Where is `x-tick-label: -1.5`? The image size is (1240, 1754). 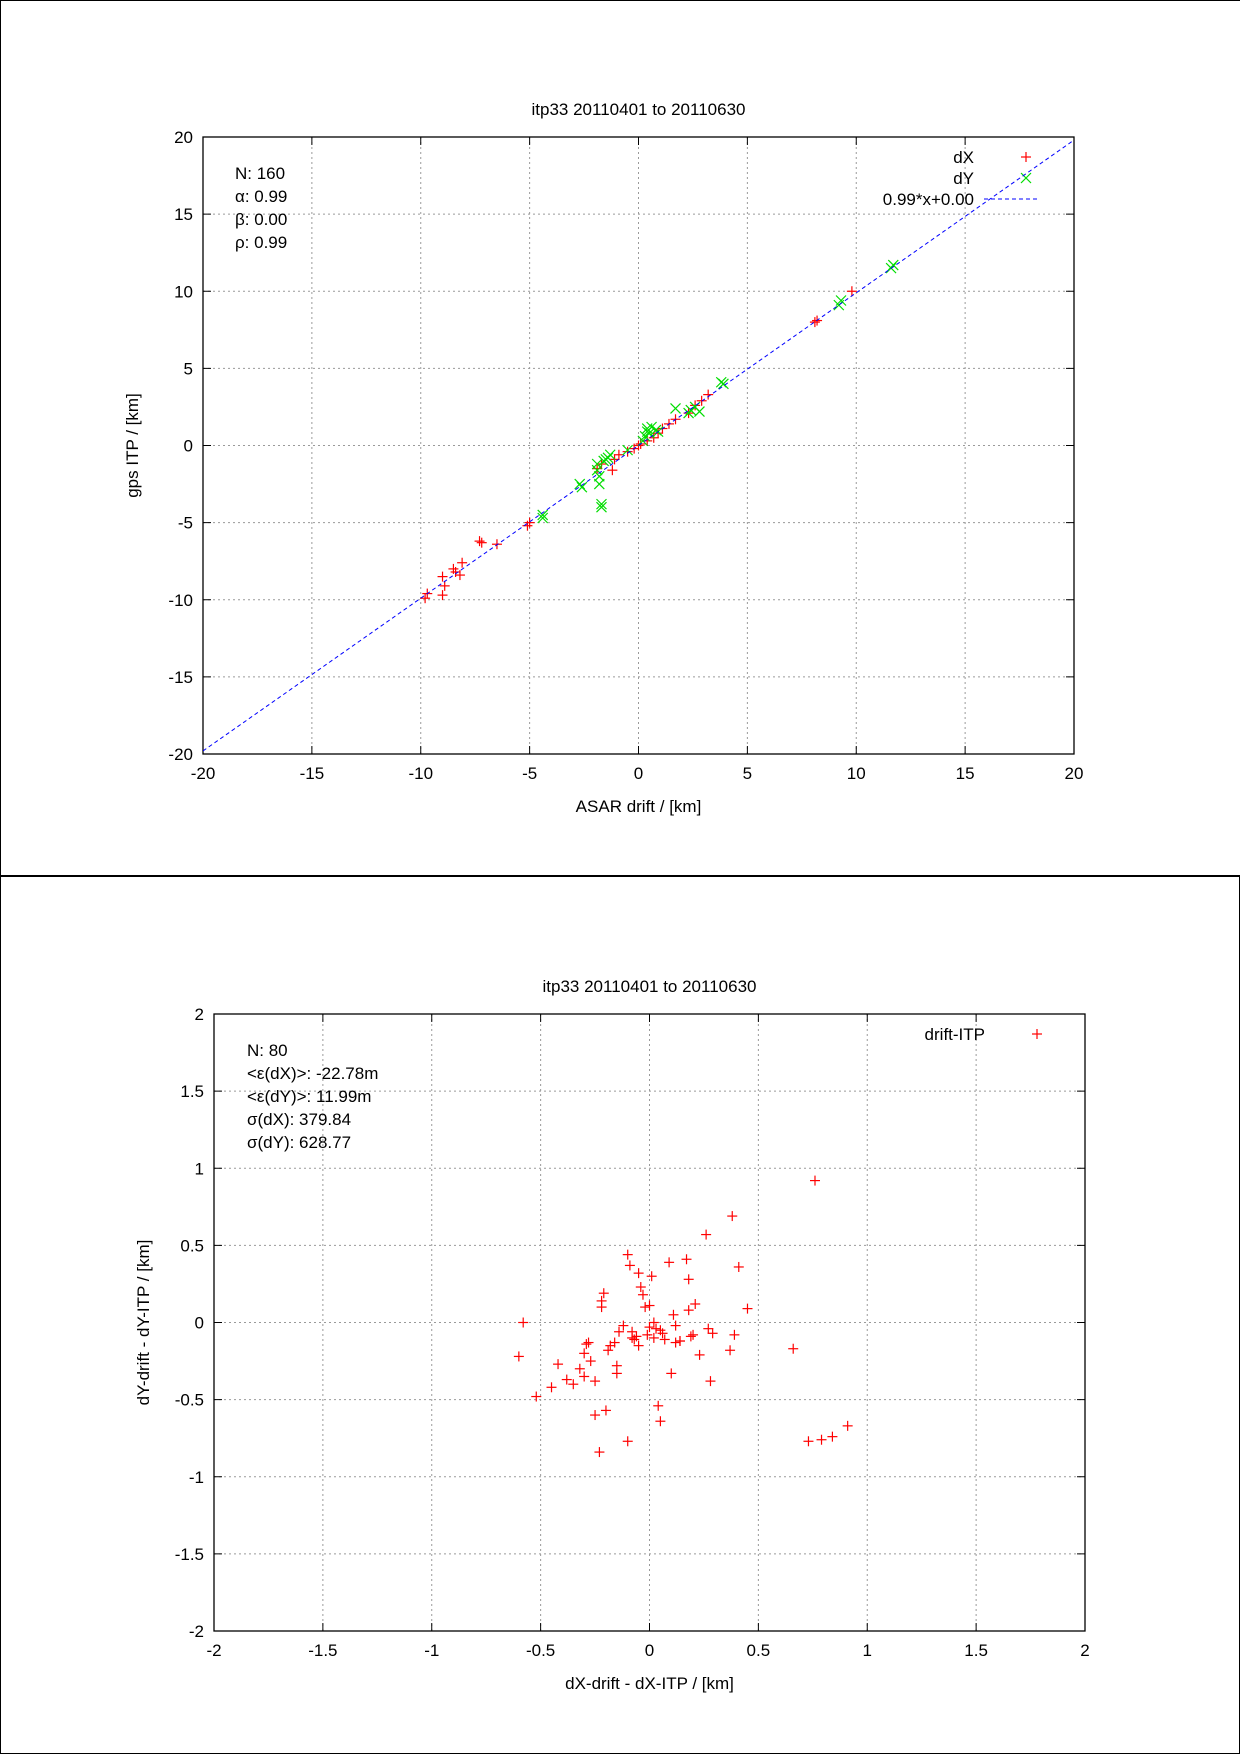
x-tick-label: -1.5 is located at coordinates (322, 1650).